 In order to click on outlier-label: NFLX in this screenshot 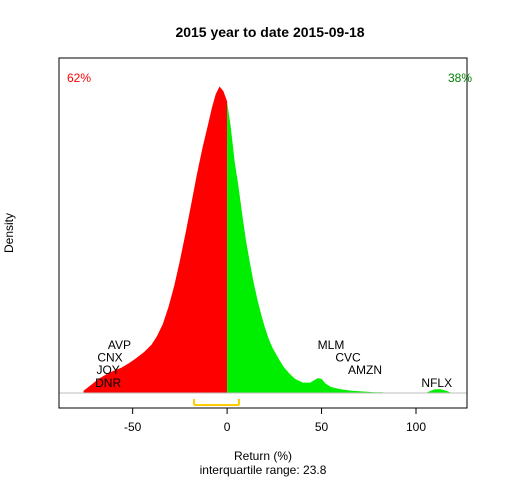, I will do `click(436, 383)`.